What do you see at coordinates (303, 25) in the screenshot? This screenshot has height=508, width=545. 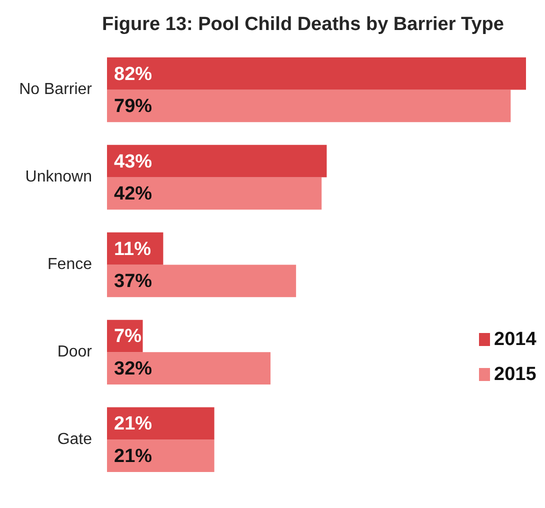 I see `chart-title: Figure 13: Pool Child Deaths by Barrier Type` at bounding box center [303, 25].